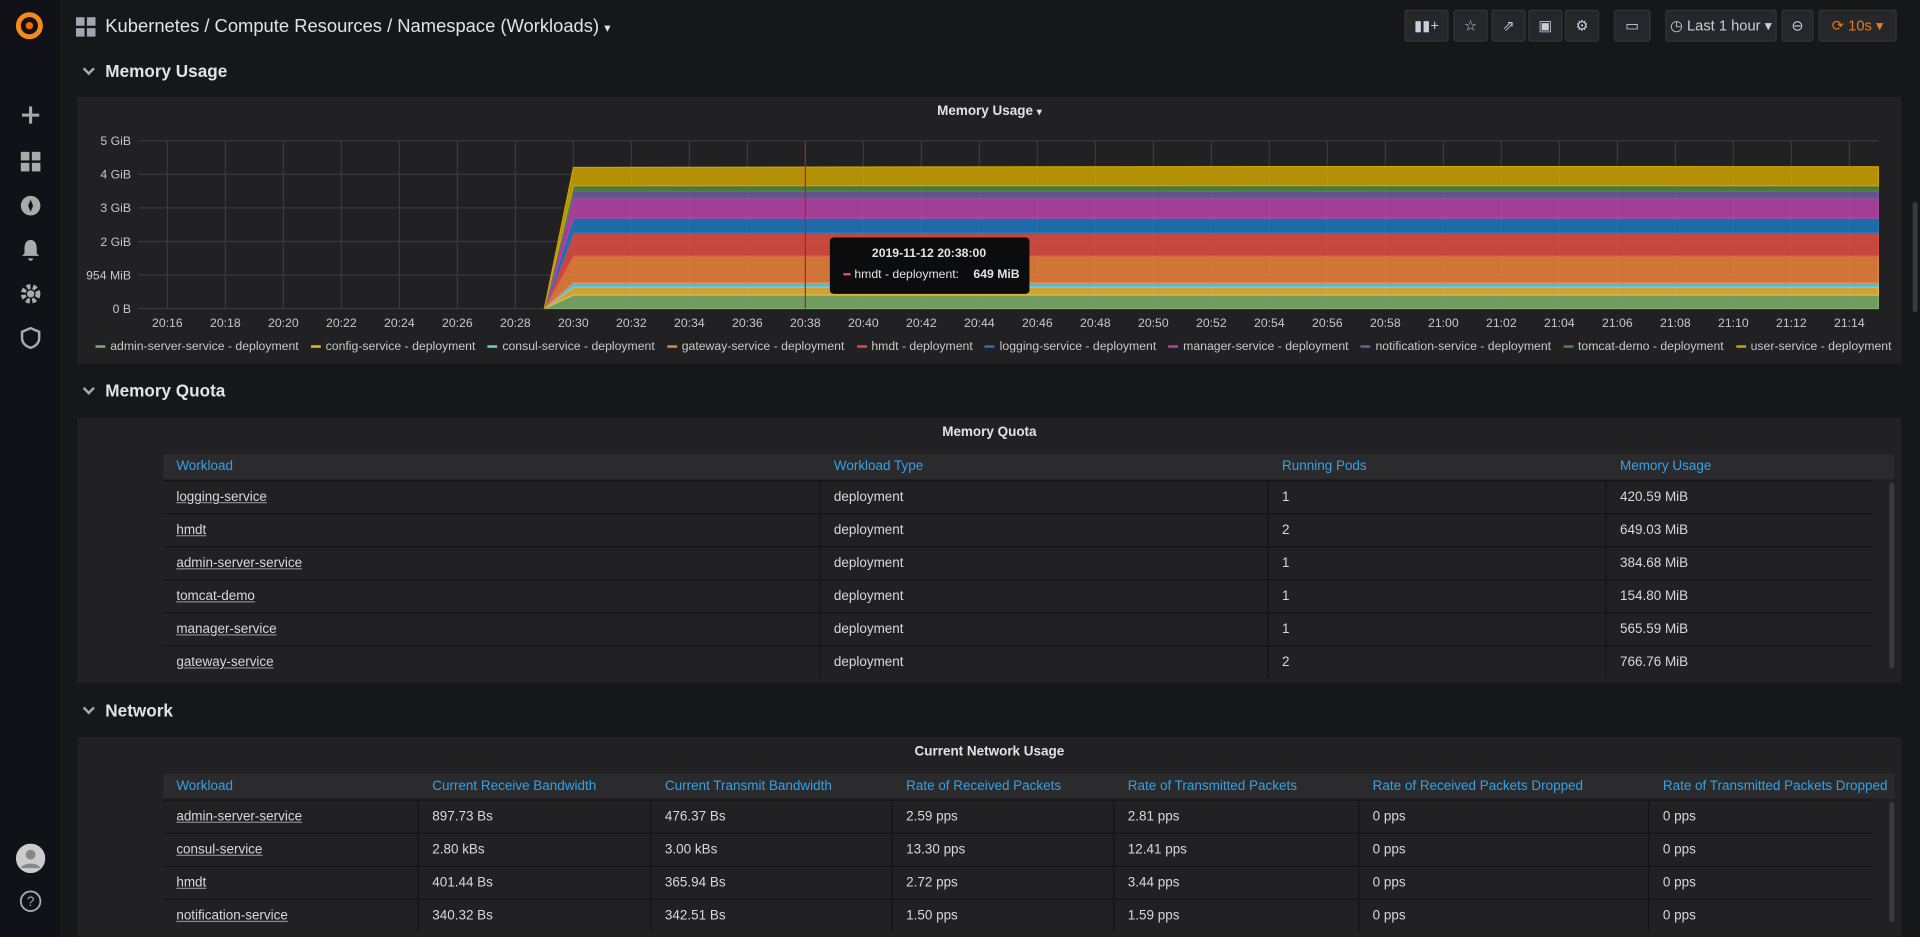  I want to click on column-header: Rate of Transmitted Packets Dropped, so click(1775, 786).